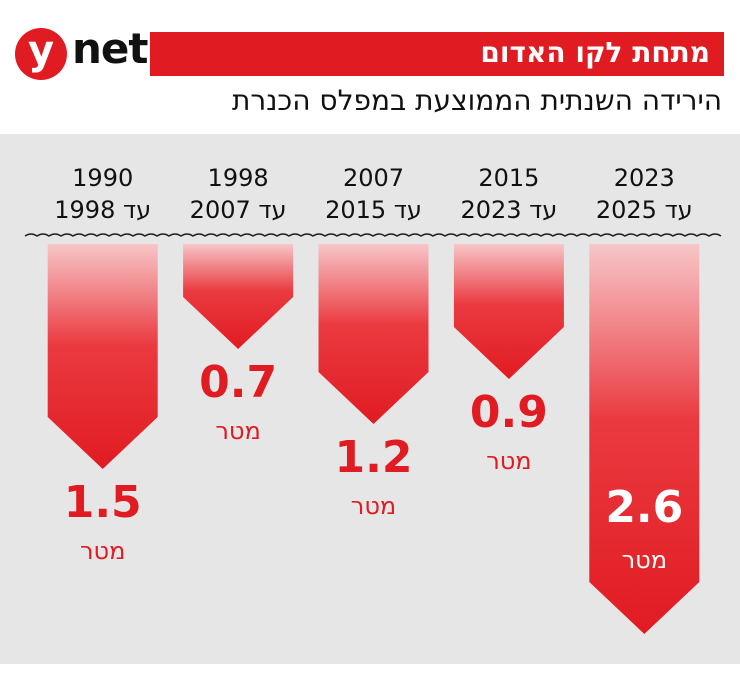 This screenshot has width=740, height=699. I want to click on data-label-value: 0.9, so click(509, 412).